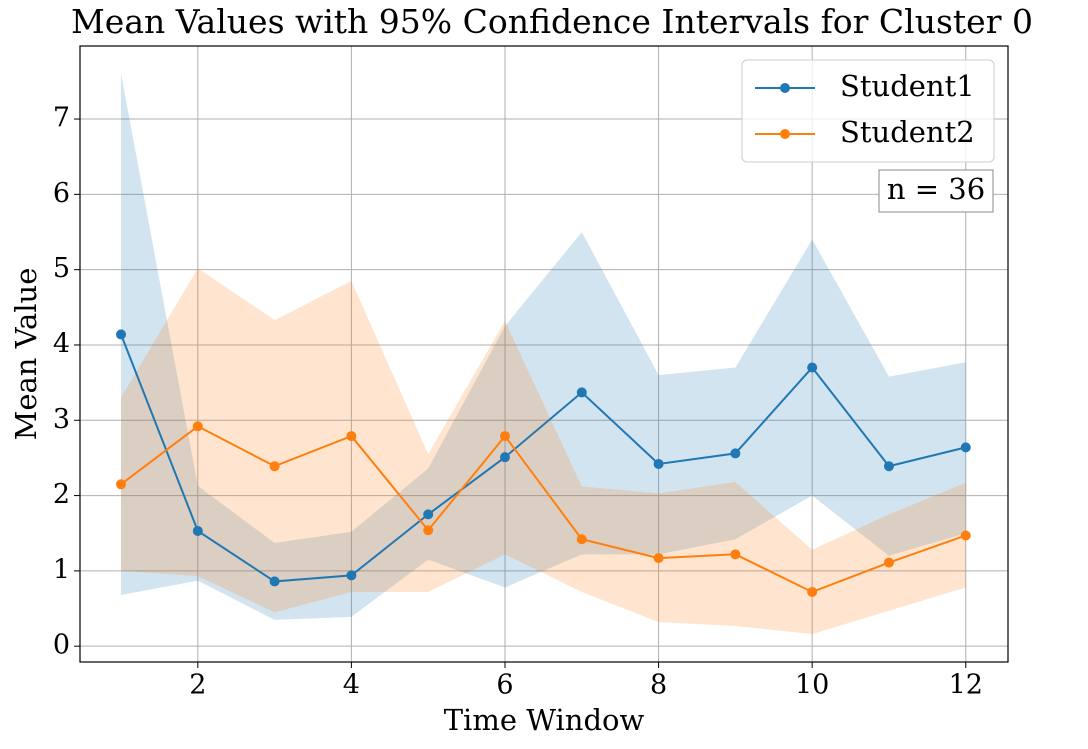 This screenshot has width=1088, height=749. I want to click on legend-label: Student1, so click(907, 86).